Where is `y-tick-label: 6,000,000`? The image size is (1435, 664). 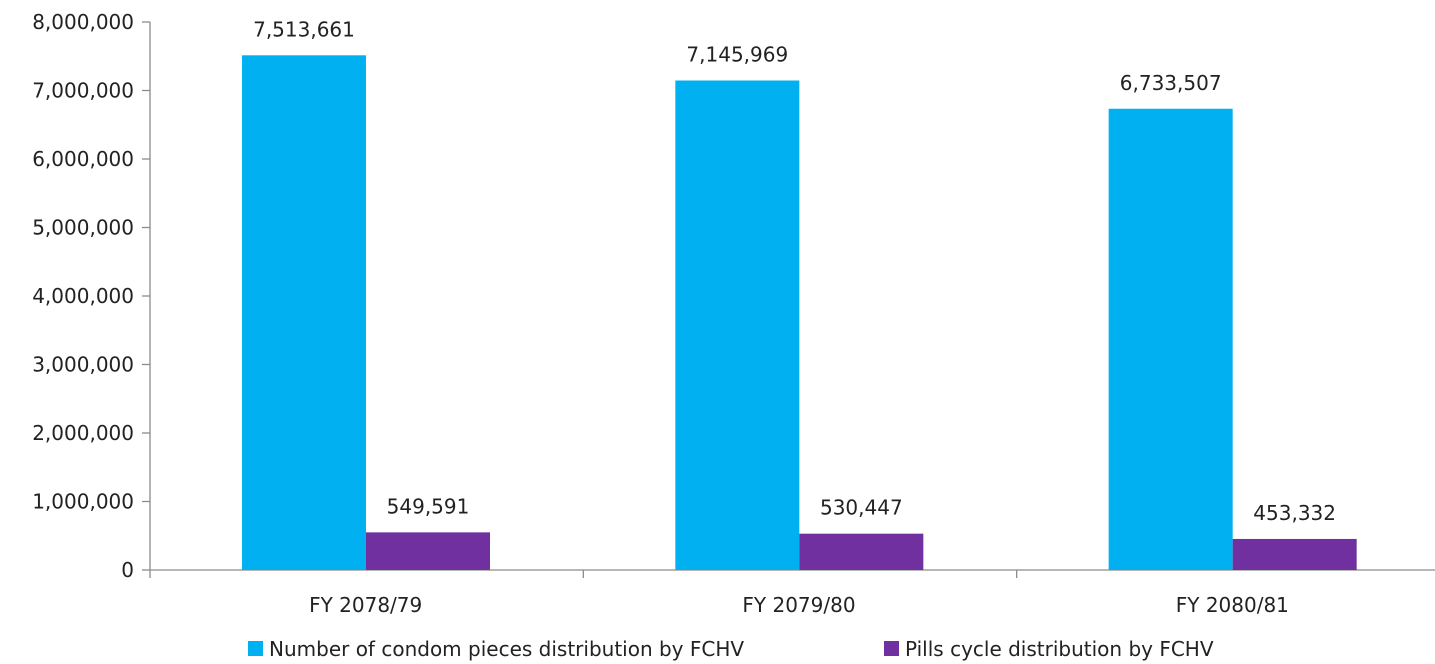 y-tick-label: 6,000,000 is located at coordinates (83, 159).